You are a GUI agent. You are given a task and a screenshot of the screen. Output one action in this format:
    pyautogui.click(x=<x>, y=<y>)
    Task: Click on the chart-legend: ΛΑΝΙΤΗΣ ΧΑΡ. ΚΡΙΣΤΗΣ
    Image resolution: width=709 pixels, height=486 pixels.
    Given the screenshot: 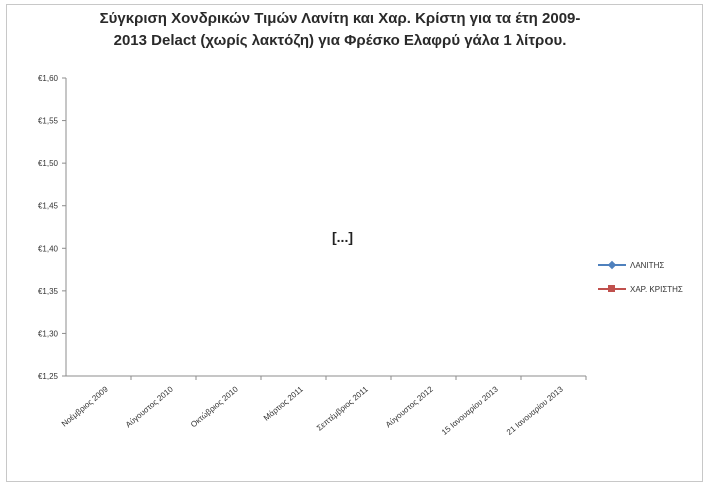 What is the action you would take?
    pyautogui.click(x=653, y=282)
    